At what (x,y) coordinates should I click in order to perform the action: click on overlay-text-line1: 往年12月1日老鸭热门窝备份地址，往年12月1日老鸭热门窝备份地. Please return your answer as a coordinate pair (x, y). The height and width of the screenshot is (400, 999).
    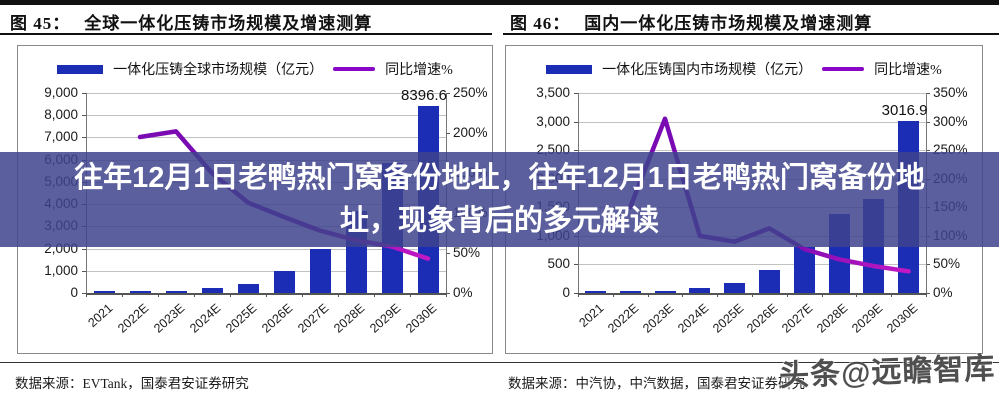
    Looking at the image, I should click on (499, 177).